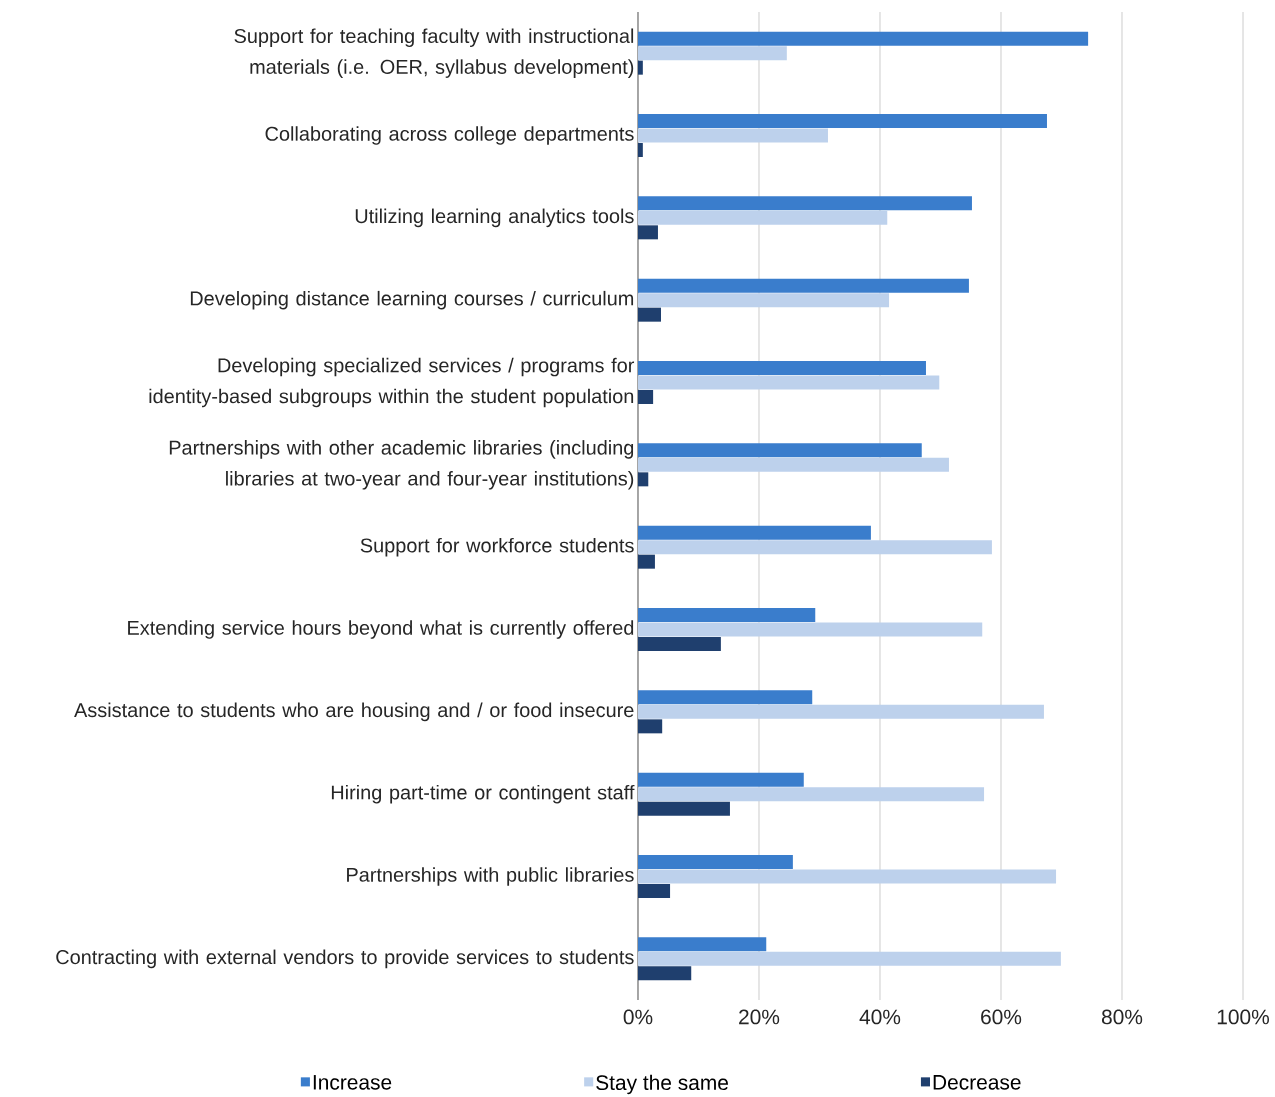 The width and height of the screenshot is (1275, 1097). What do you see at coordinates (345, 959) in the screenshot?
I see `y-tick-label: Contracting with external vendors to provide services to students` at bounding box center [345, 959].